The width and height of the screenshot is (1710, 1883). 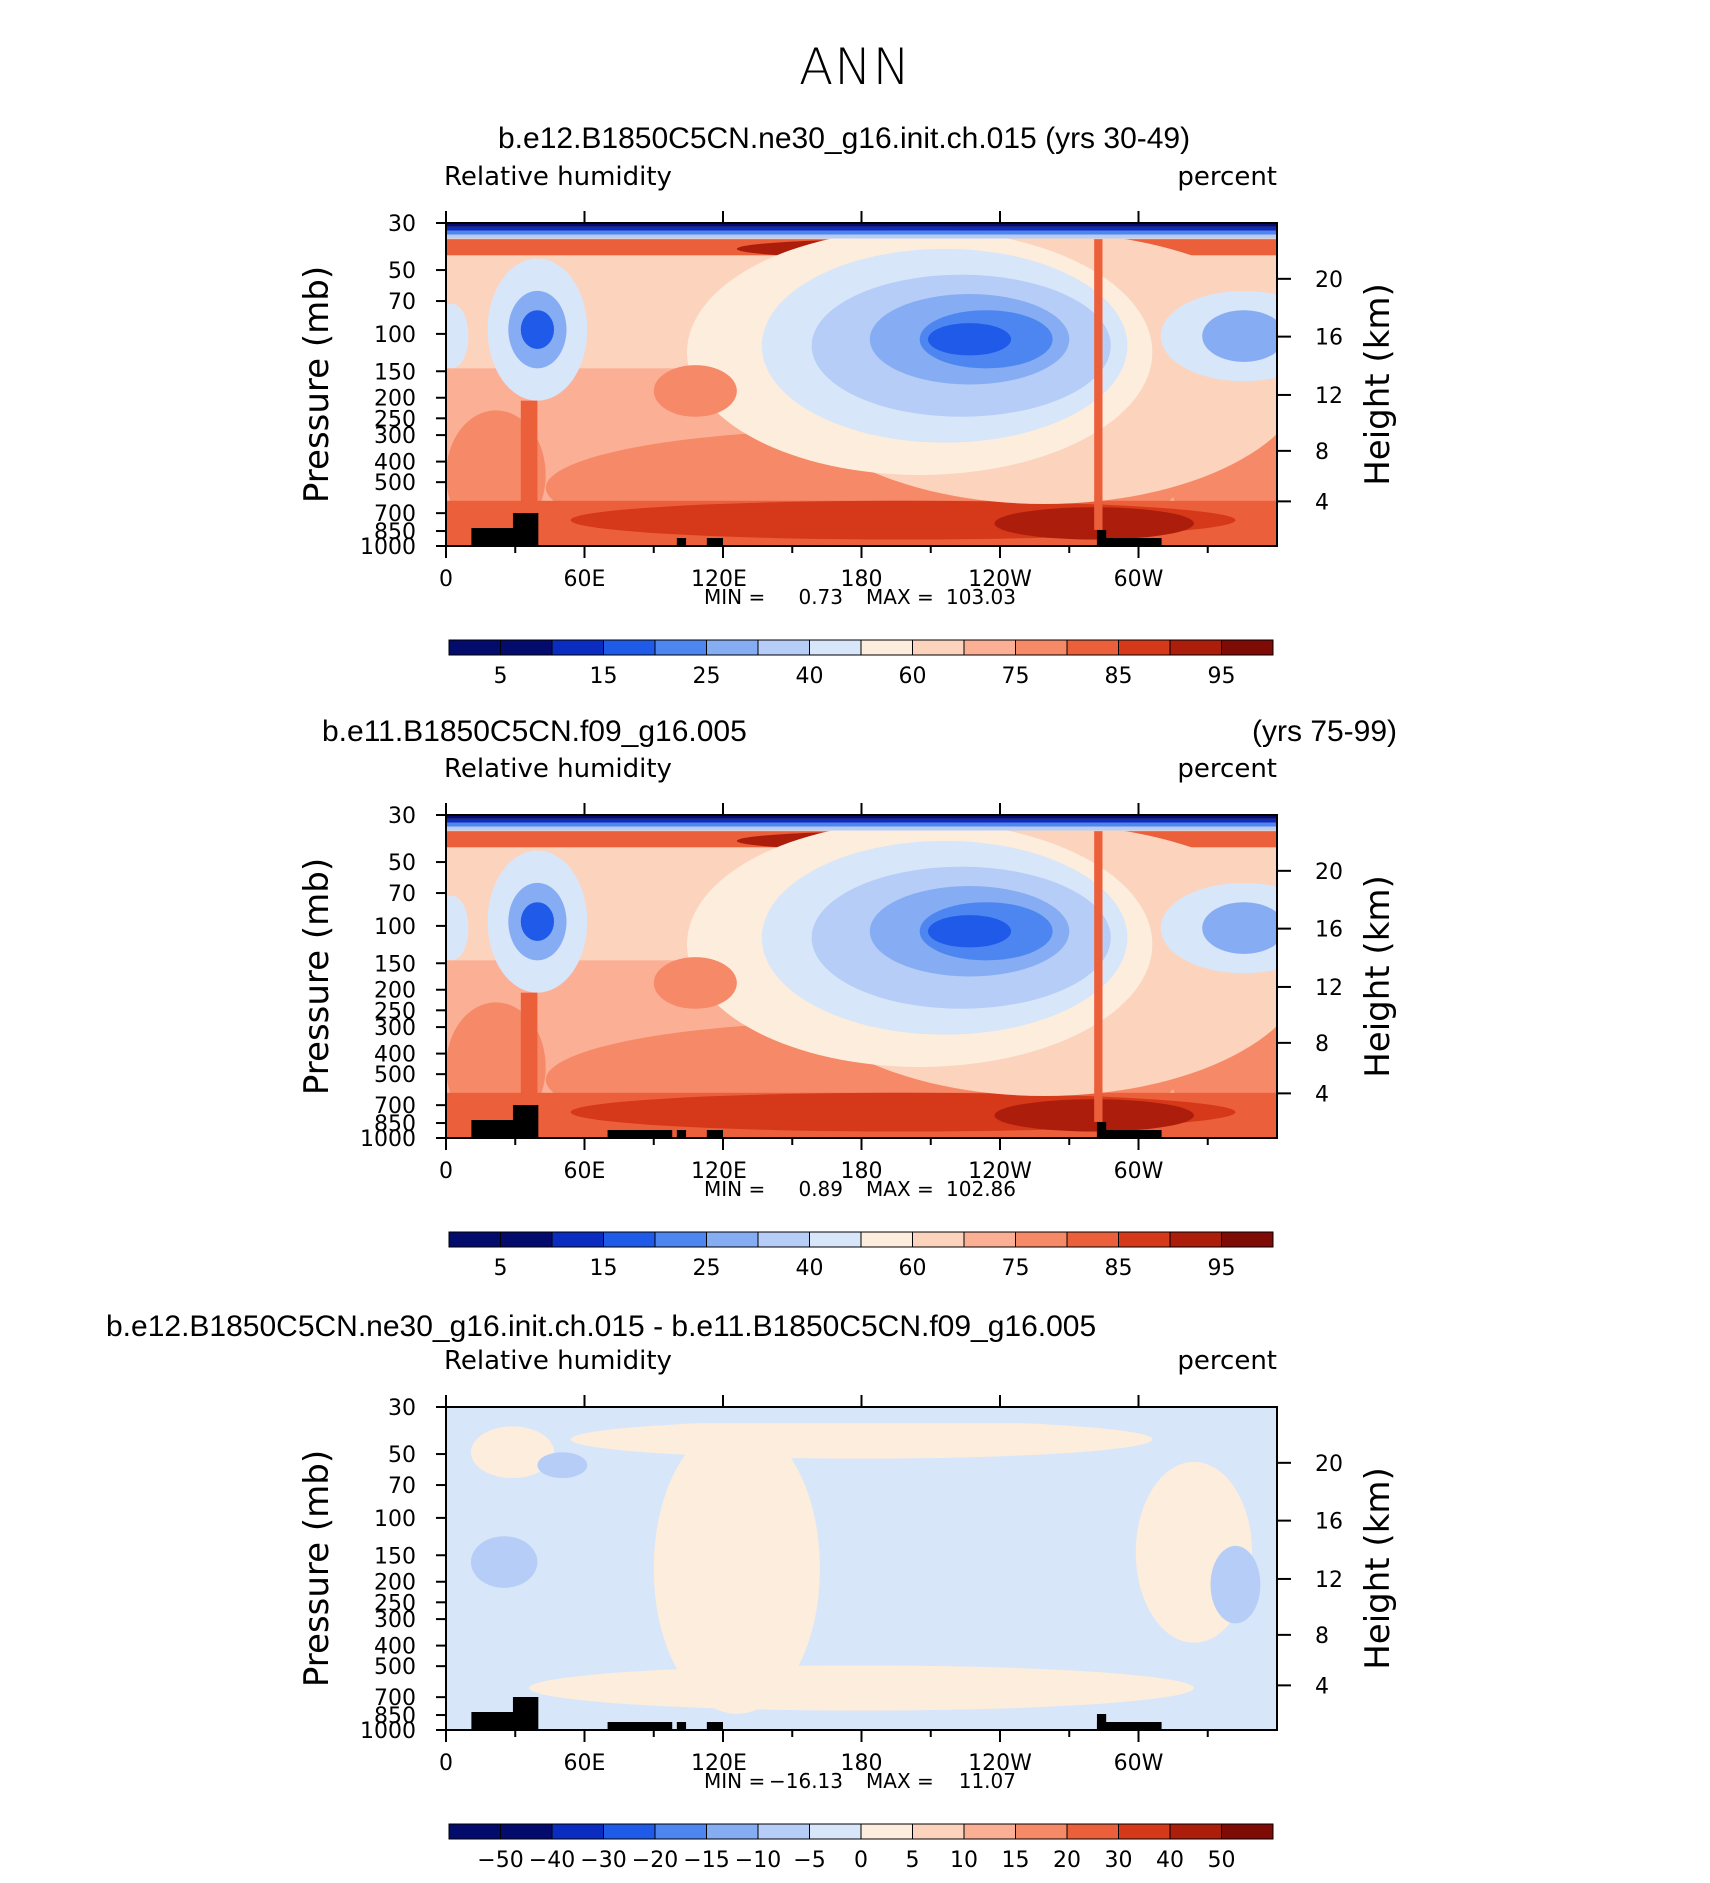 What do you see at coordinates (500, 1860) in the screenshot?
I see `colorbar-label: −50` at bounding box center [500, 1860].